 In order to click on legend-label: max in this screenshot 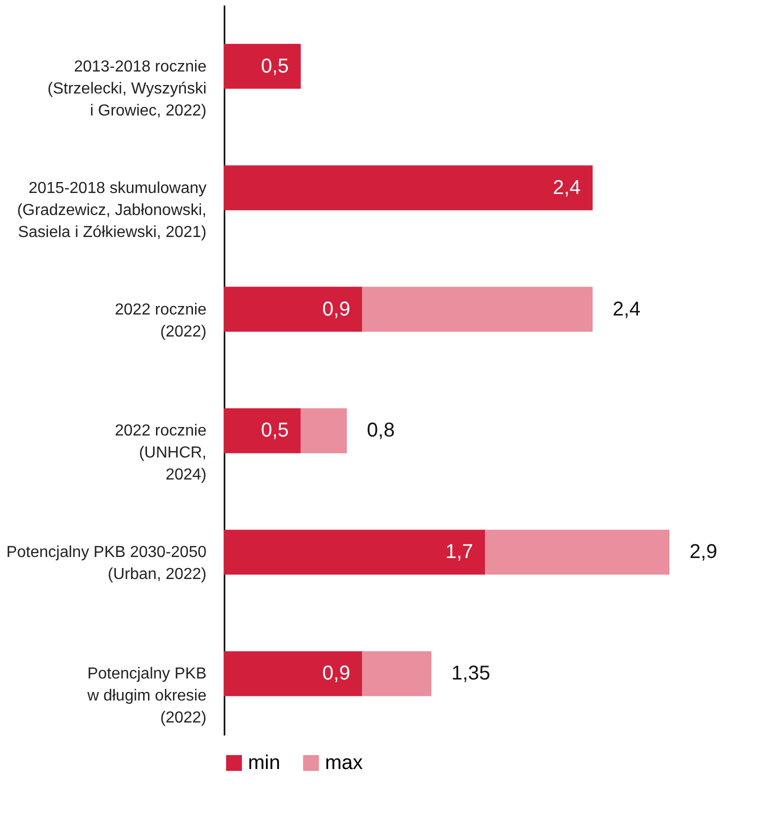, I will do `click(344, 763)`.